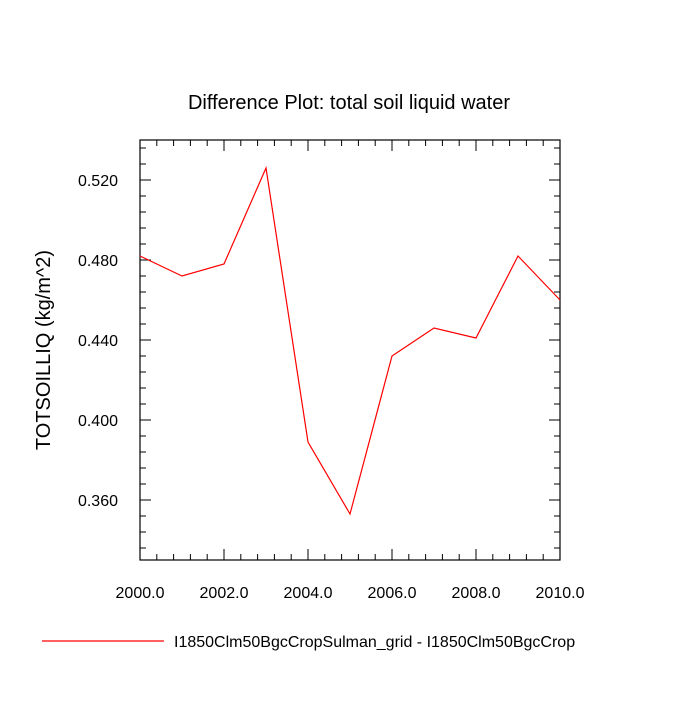 The height and width of the screenshot is (705, 700). What do you see at coordinates (98, 341) in the screenshot?
I see `y-tick-label: 0.440` at bounding box center [98, 341].